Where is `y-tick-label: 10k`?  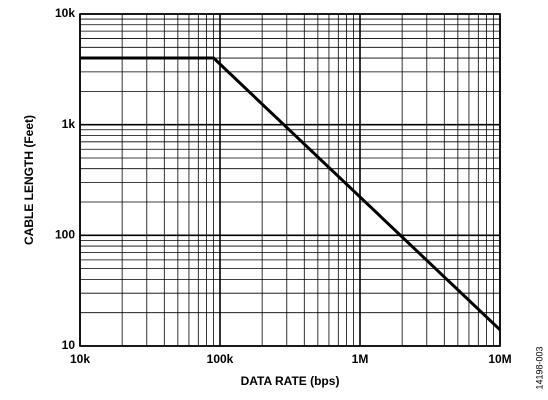 y-tick-label: 10k is located at coordinates (65, 13).